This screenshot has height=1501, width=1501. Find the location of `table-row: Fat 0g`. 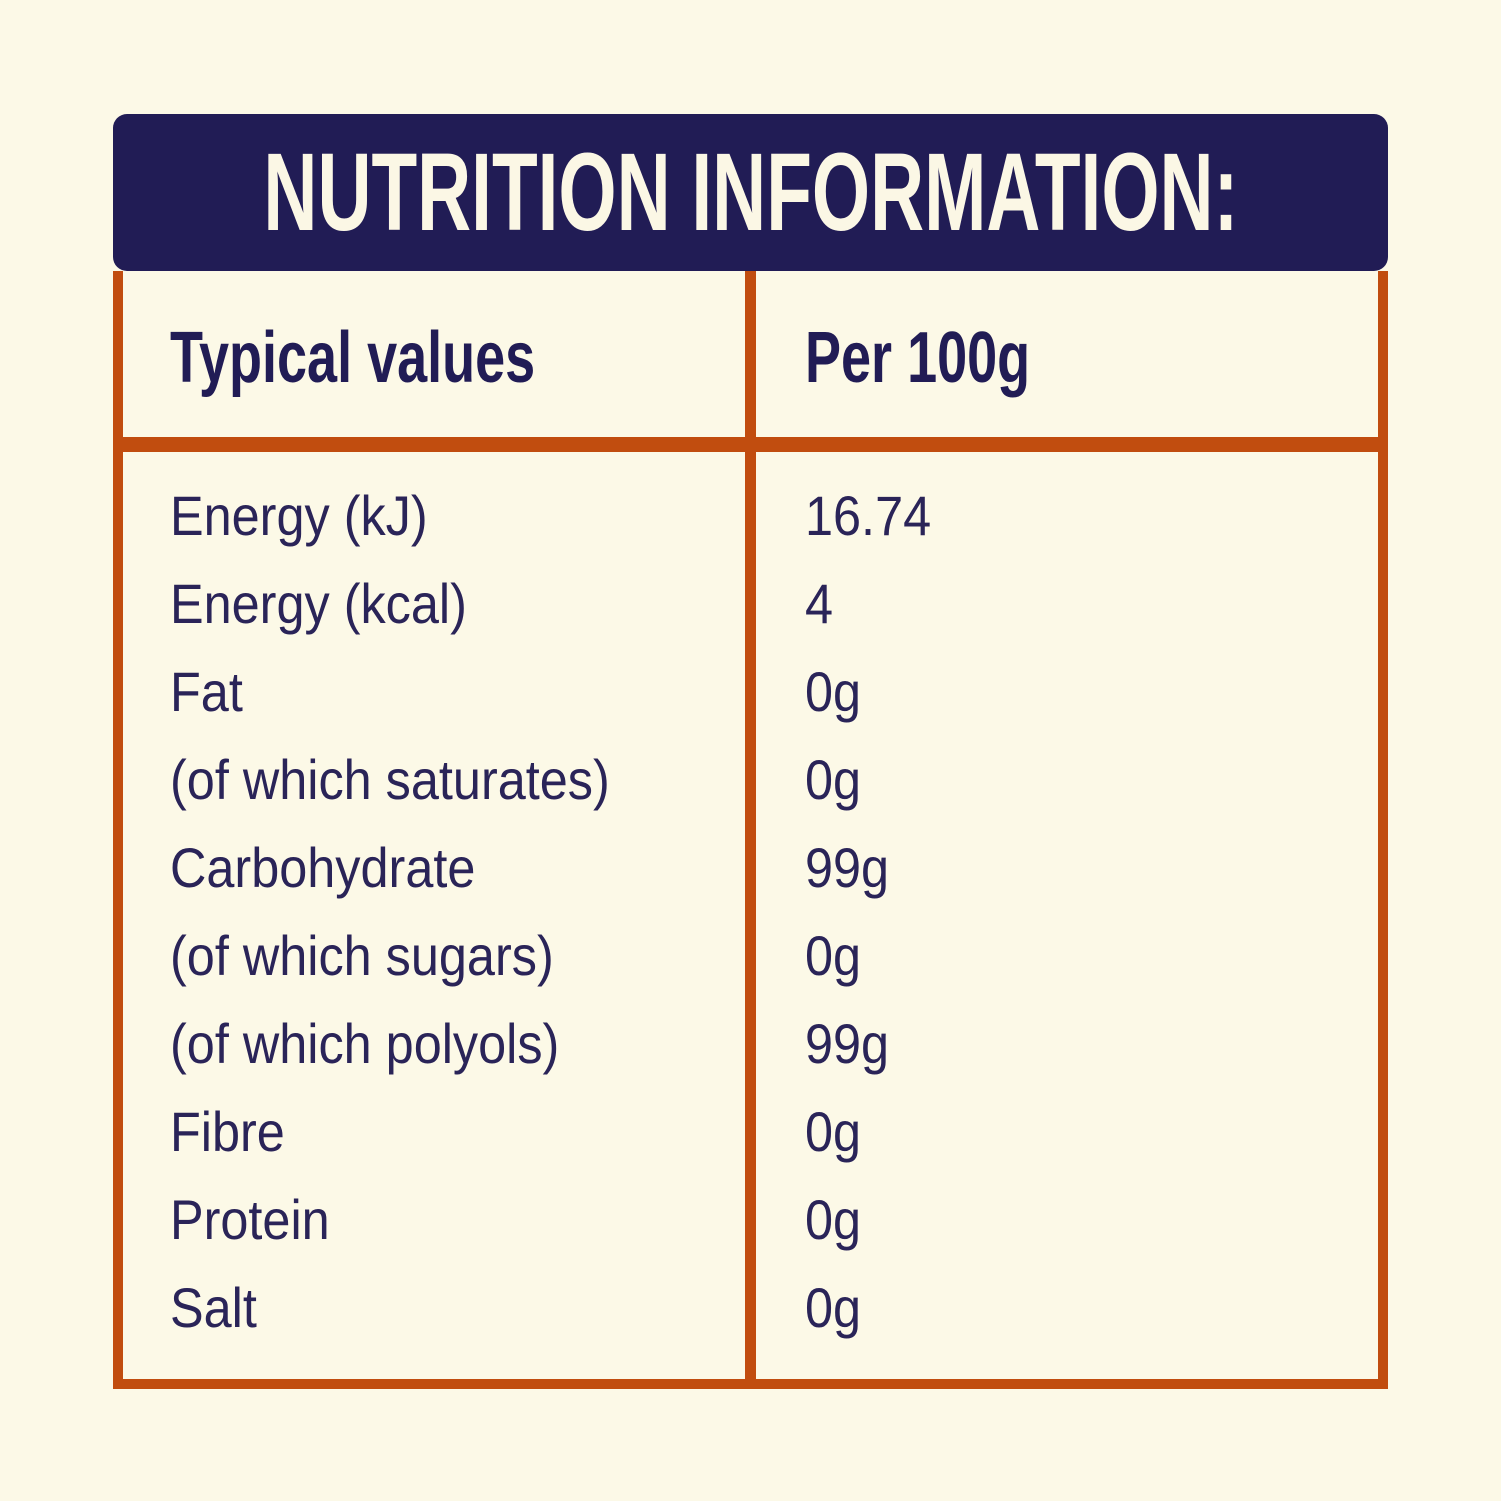

table-row: Fat 0g is located at coordinates (750, 692).